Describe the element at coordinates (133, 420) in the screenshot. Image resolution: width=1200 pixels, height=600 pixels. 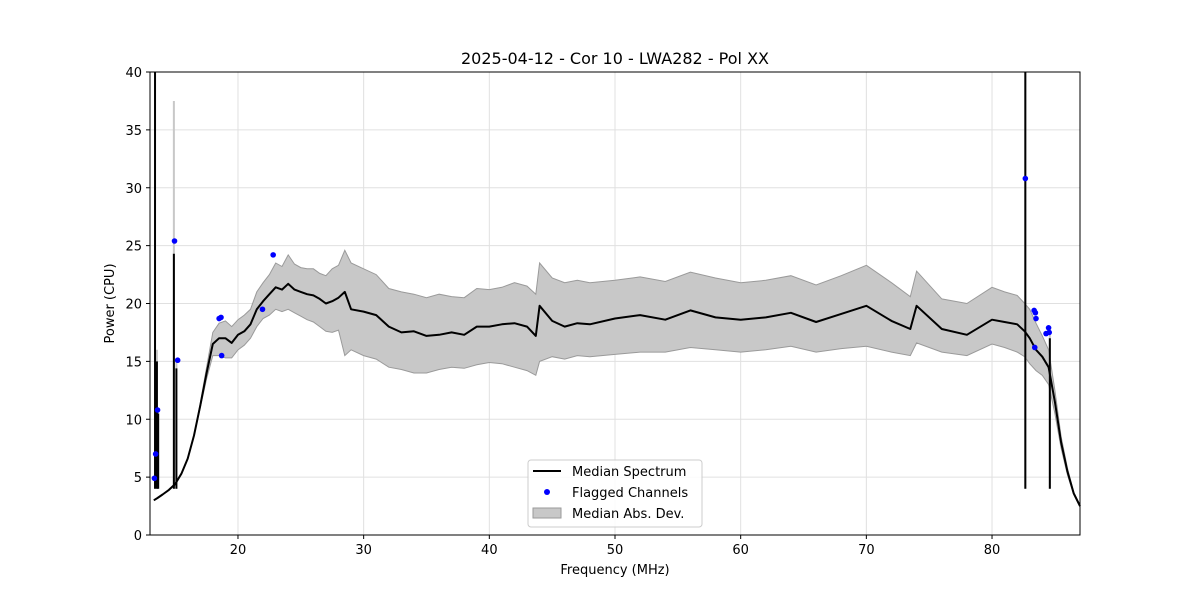
I see `y-tick-label: 10` at that location.